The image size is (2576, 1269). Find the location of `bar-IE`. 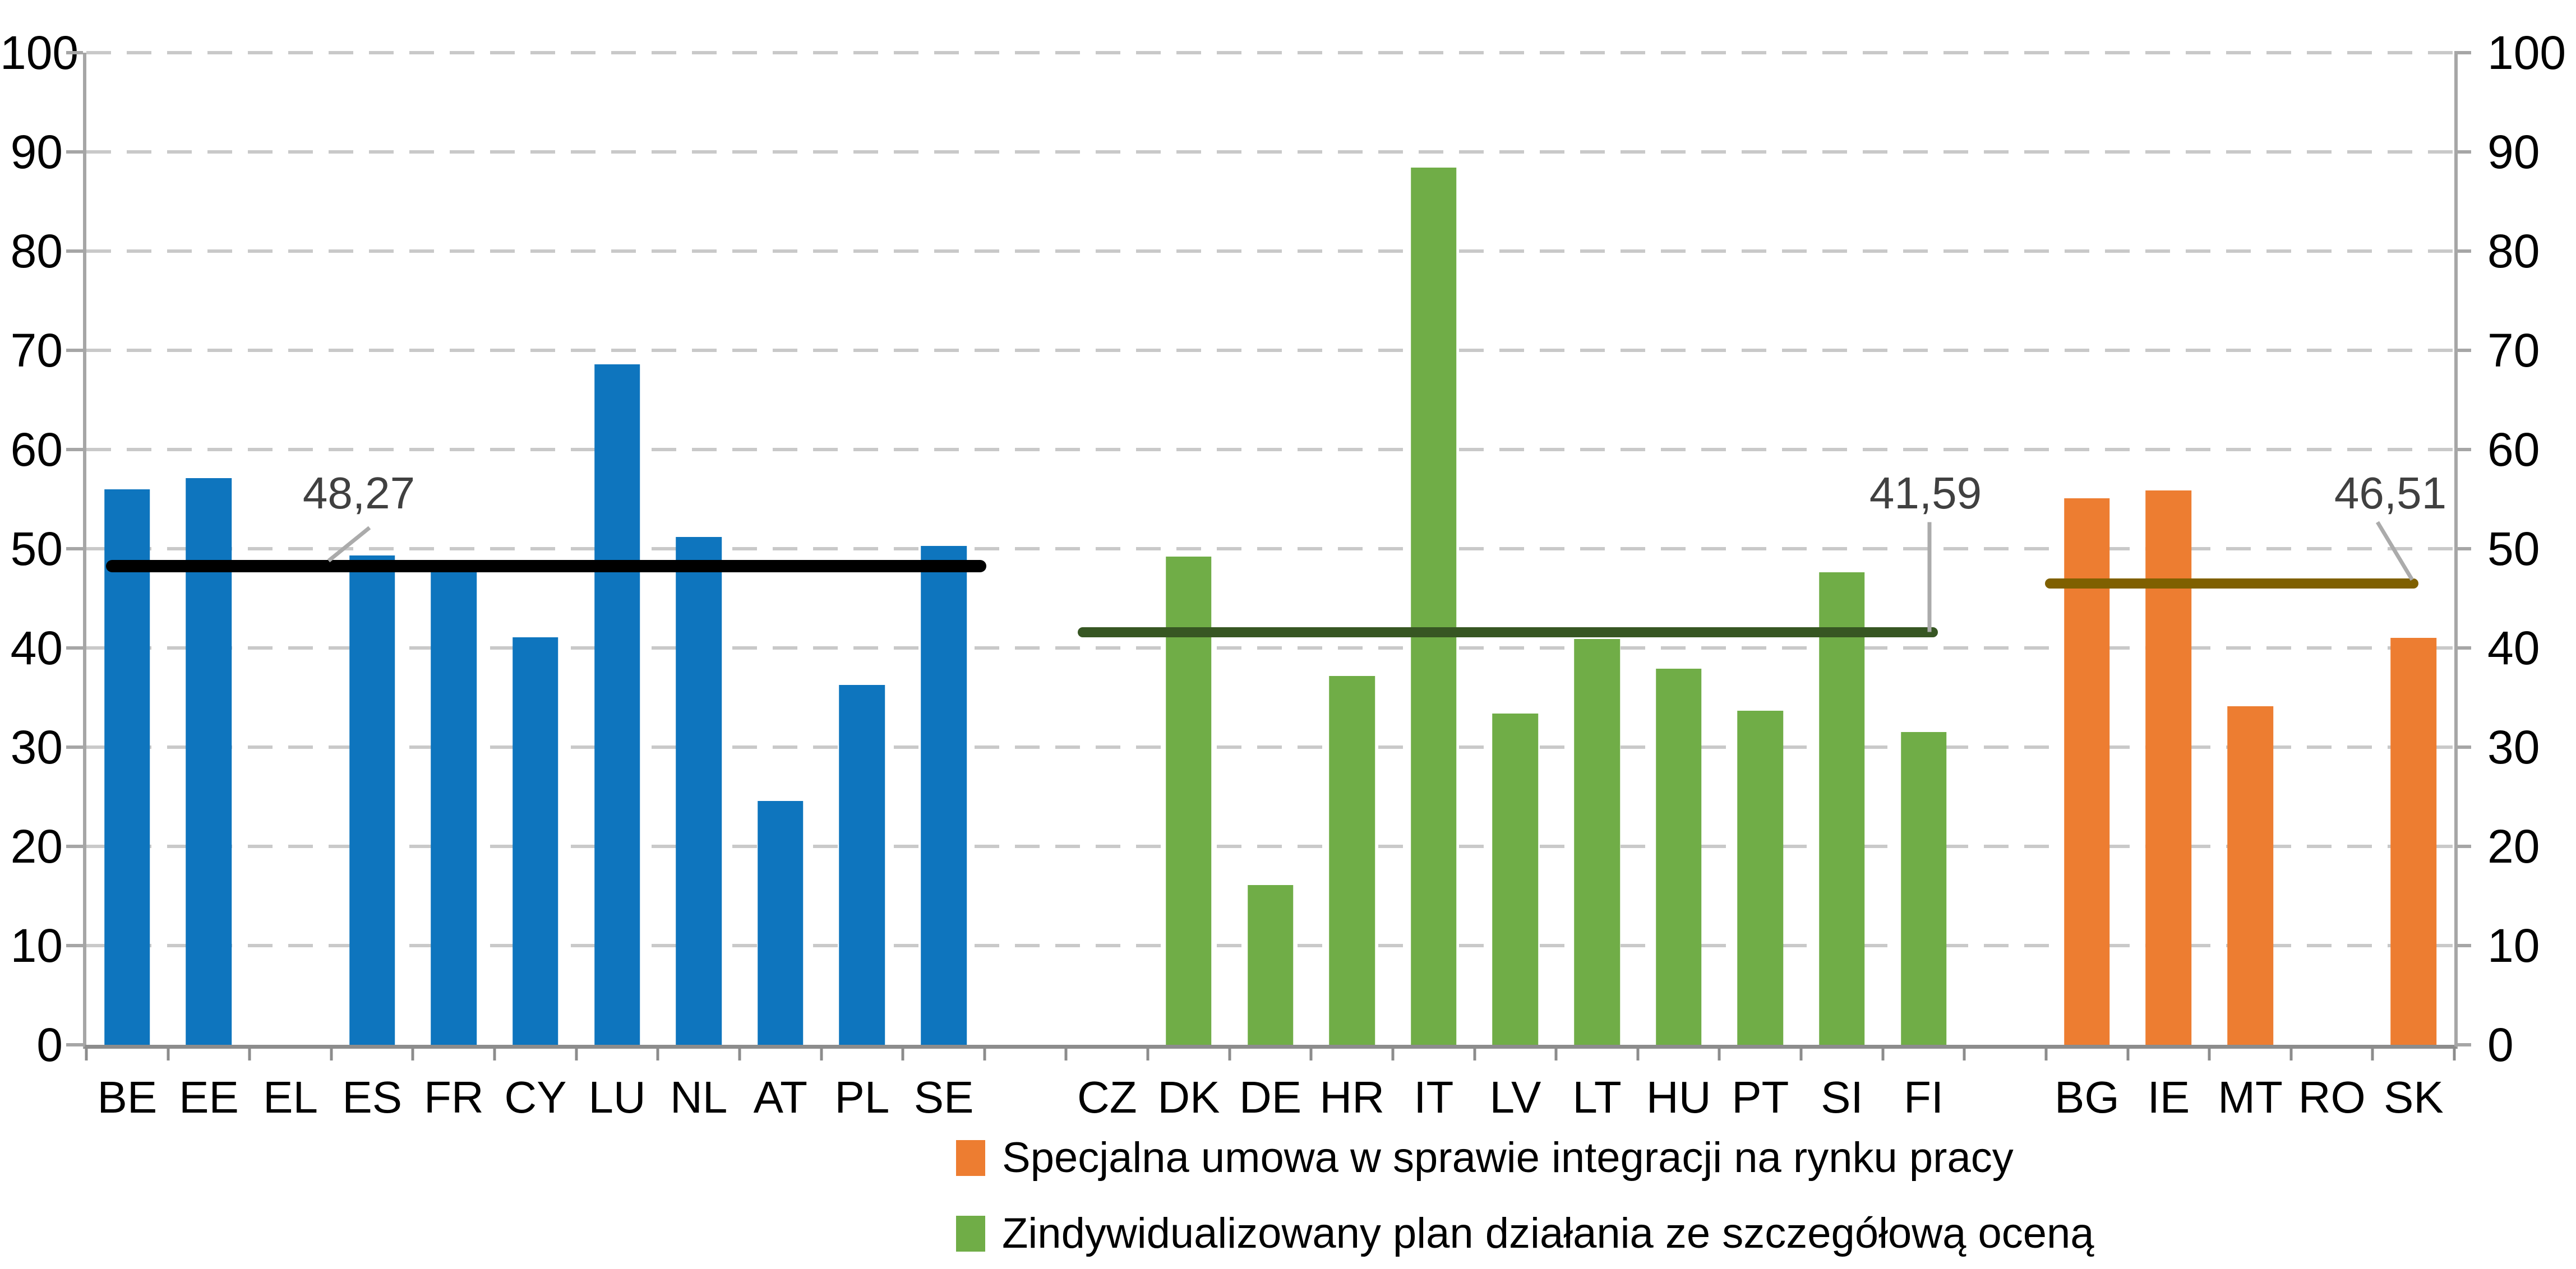

bar-IE is located at coordinates (2168, 767).